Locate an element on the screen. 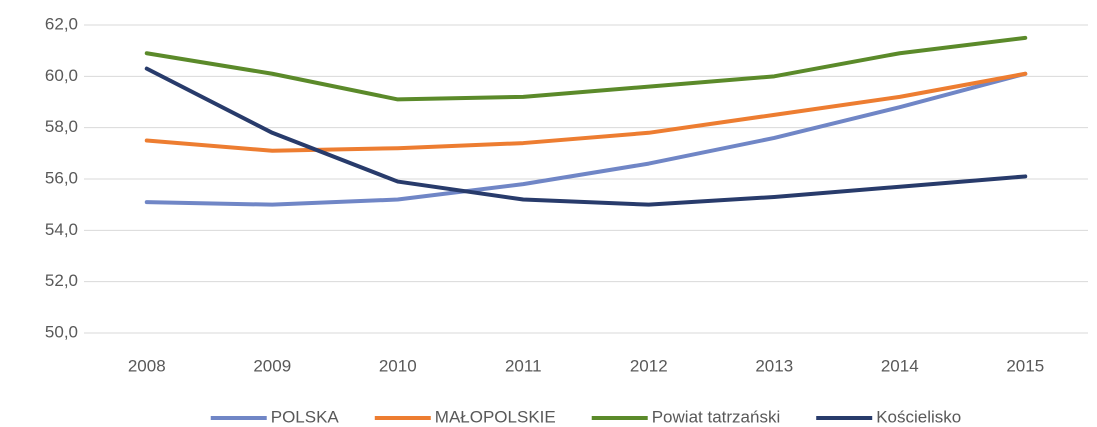 This screenshot has height=427, width=1097. x-tick-label: 2008 is located at coordinates (147, 365).